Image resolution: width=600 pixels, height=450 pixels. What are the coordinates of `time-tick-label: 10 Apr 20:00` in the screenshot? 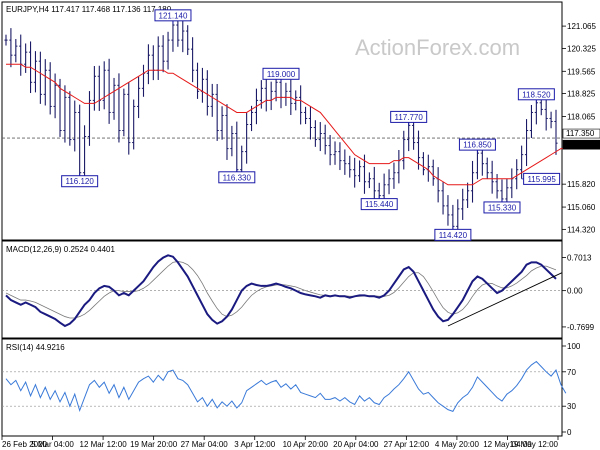 It's located at (306, 444).